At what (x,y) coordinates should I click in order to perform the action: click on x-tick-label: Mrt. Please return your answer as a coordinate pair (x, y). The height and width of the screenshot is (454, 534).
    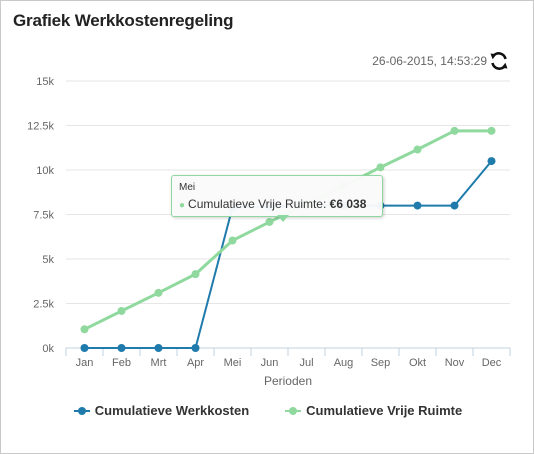
    Looking at the image, I should click on (159, 363).